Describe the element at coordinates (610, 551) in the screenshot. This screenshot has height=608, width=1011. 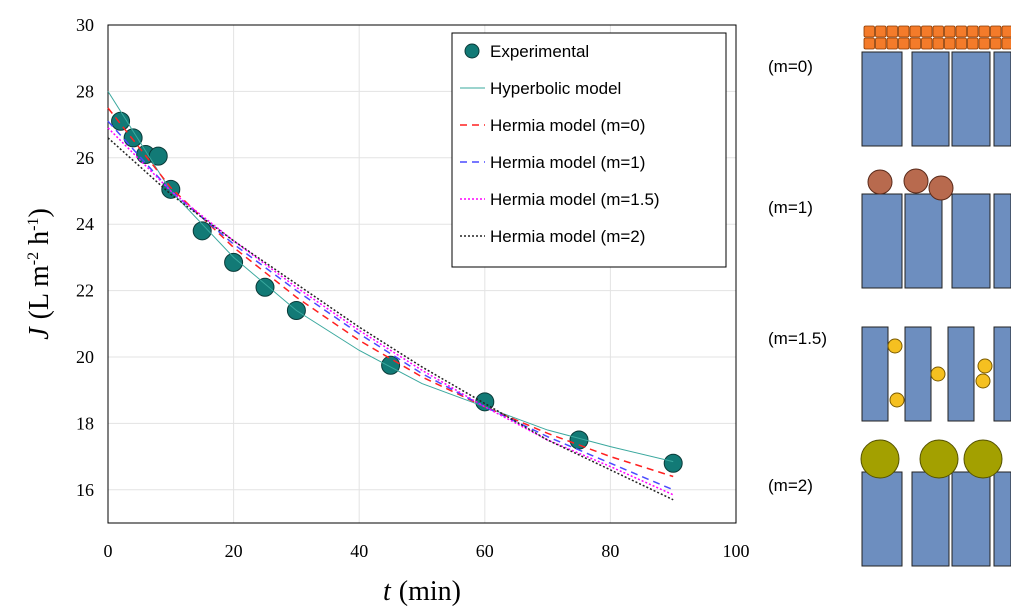
I see `x-tick-label: 80` at that location.